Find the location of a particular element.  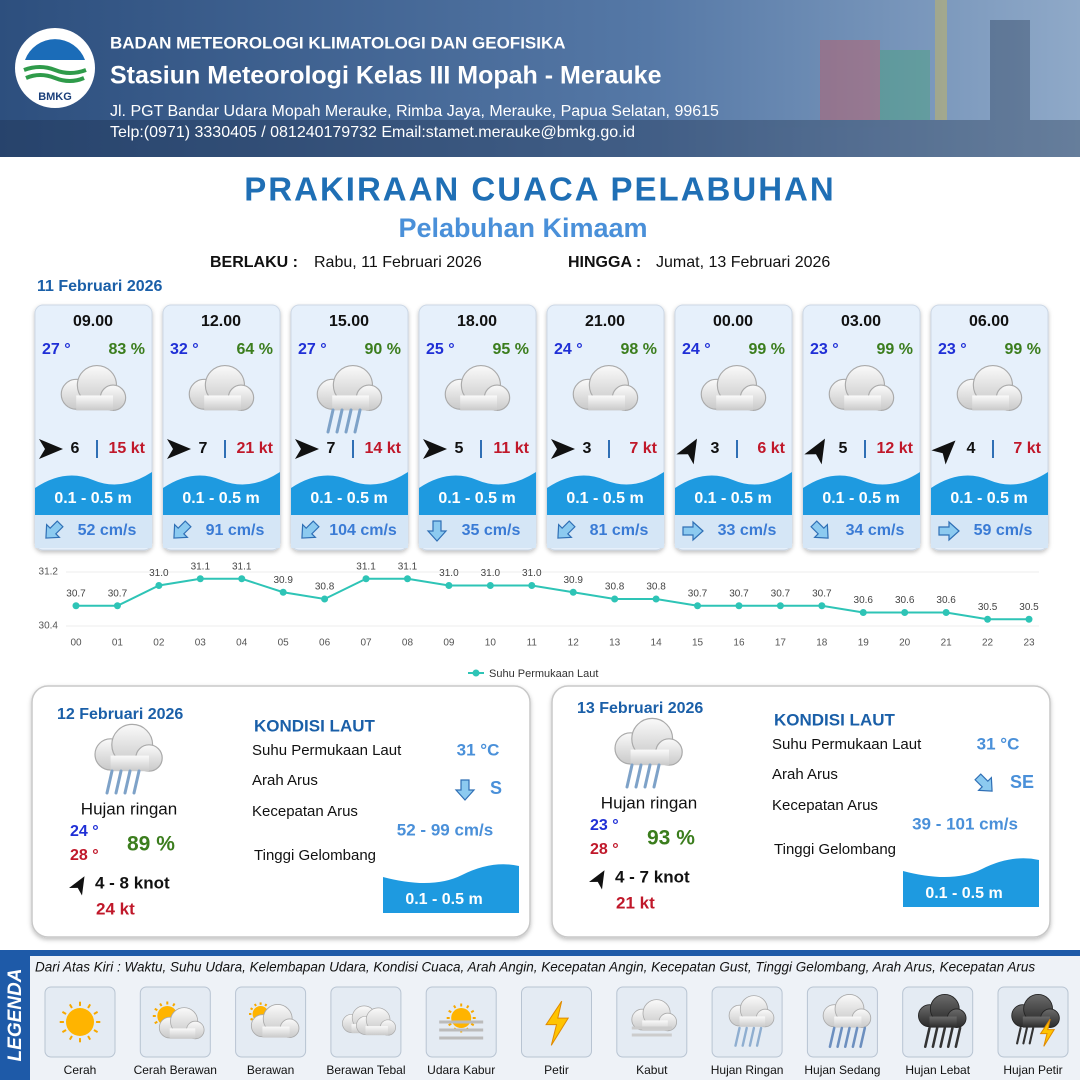

legend-item: Petir is located at coordinates (556, 1031).